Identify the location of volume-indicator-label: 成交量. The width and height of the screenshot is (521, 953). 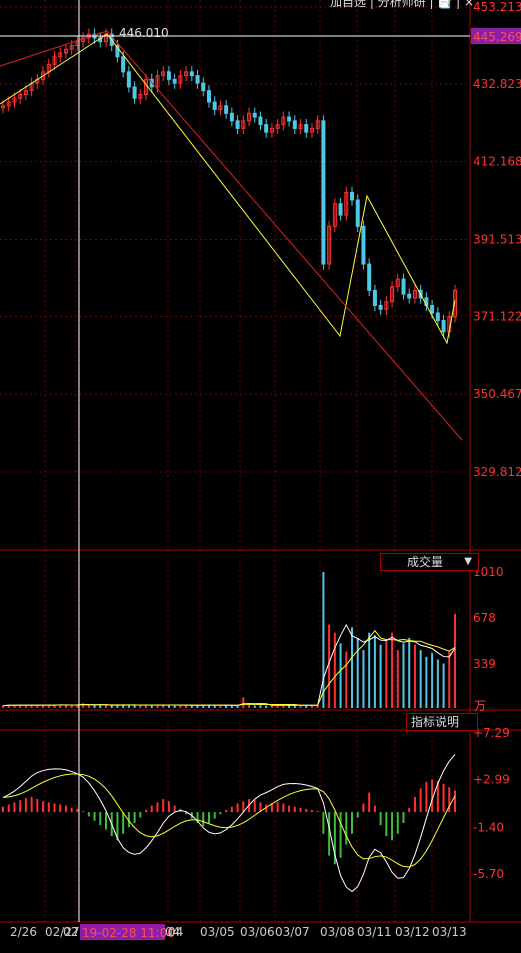
(425, 562).